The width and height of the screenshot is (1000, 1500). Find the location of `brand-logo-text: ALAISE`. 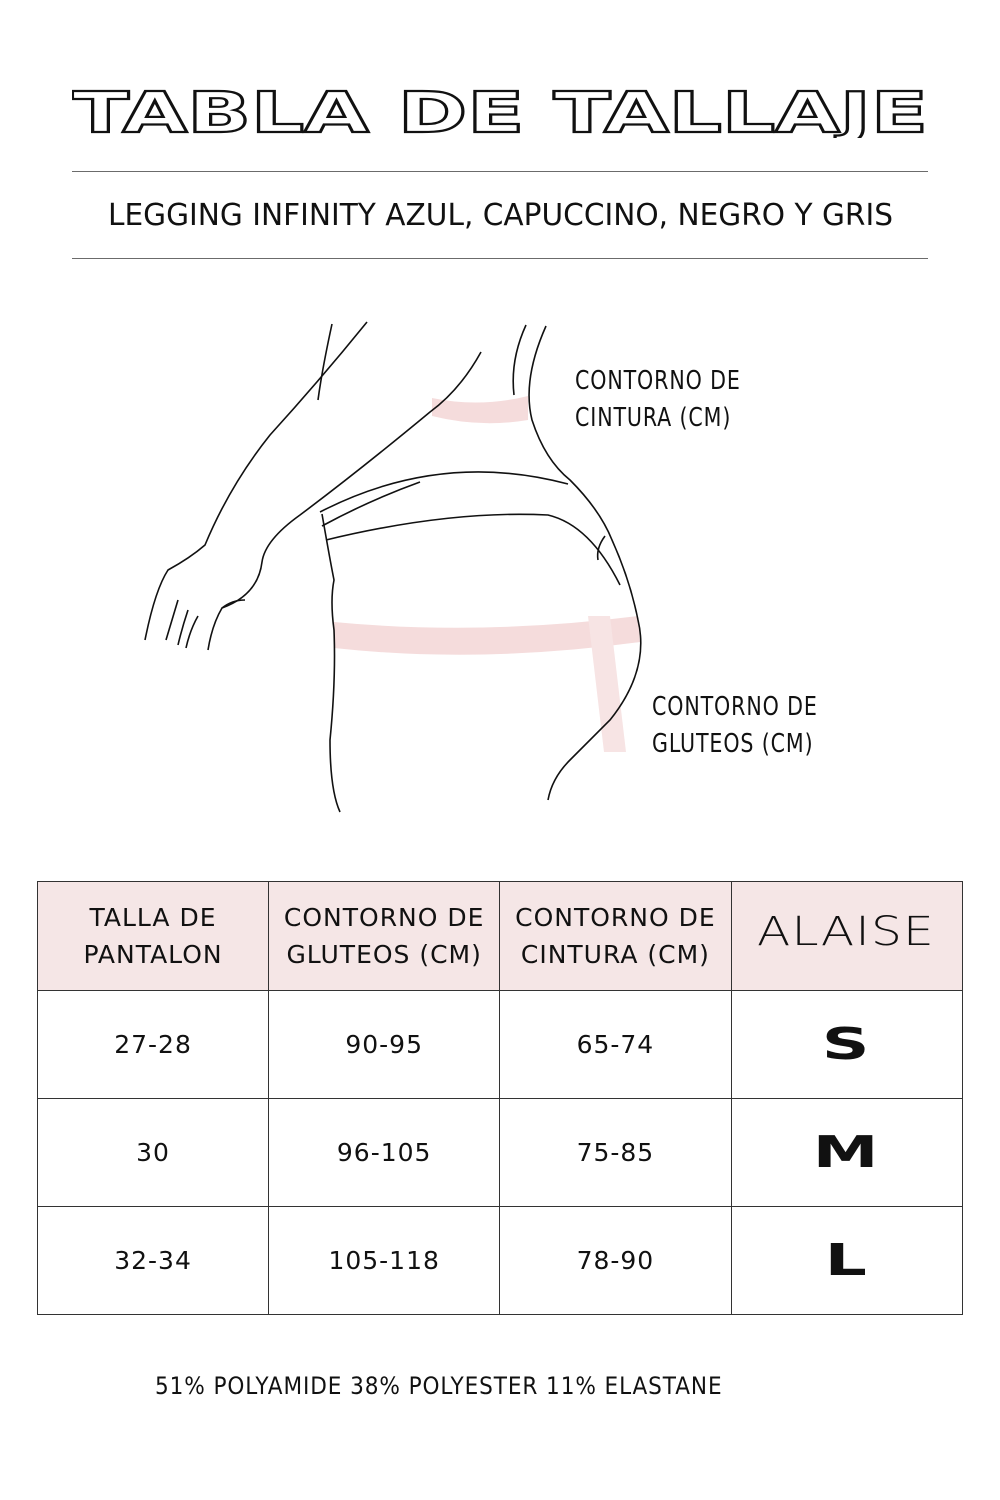

brand-logo-text: ALAISE is located at coordinates (846, 931).